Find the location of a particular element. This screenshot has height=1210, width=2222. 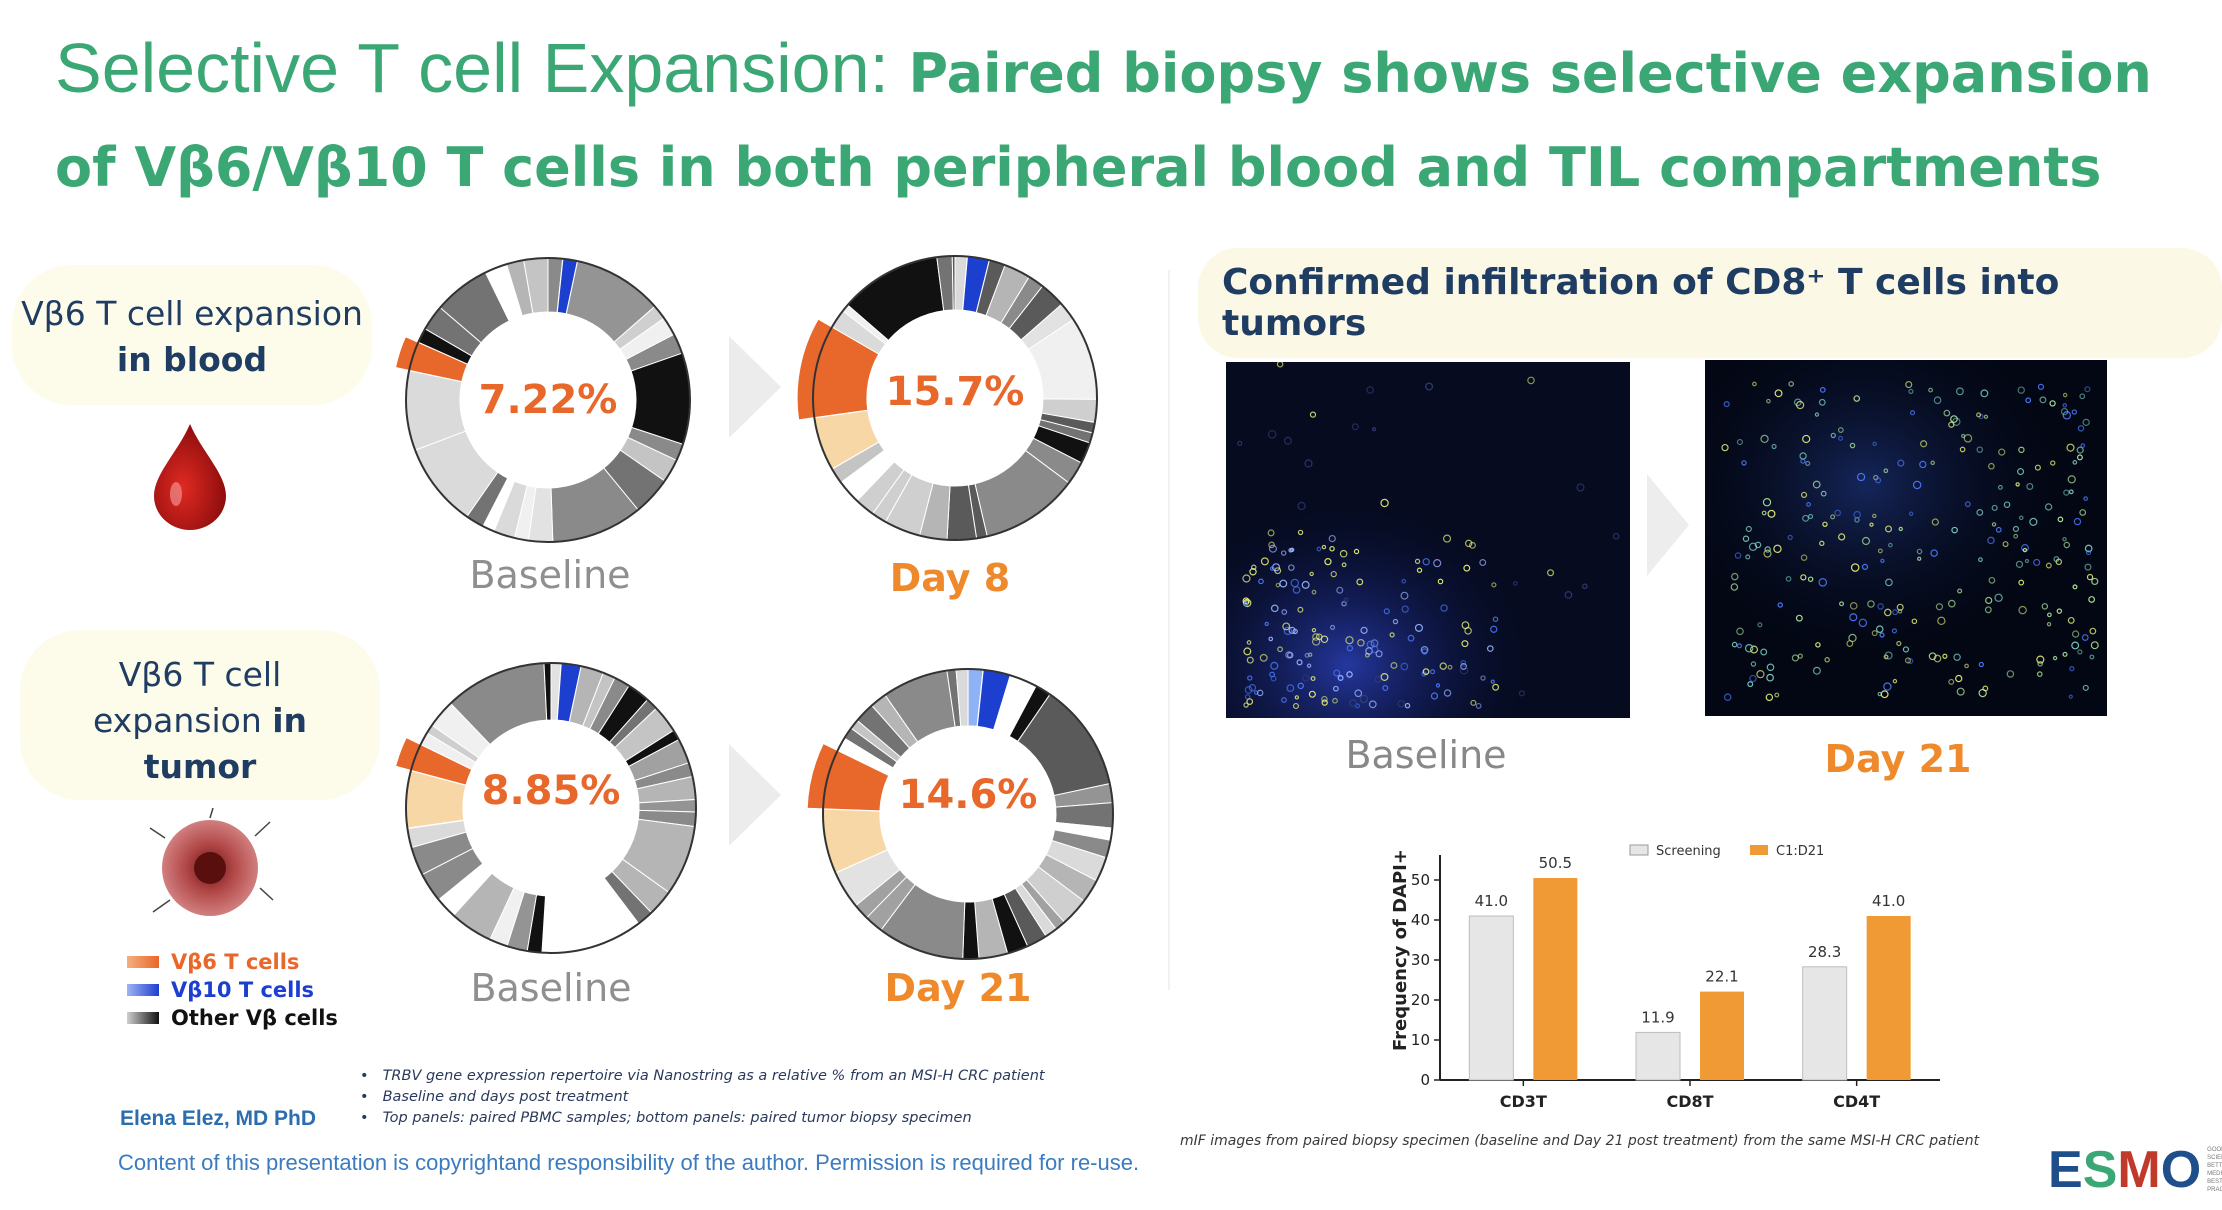

bar-value-label: 41.0 is located at coordinates (1888, 901).